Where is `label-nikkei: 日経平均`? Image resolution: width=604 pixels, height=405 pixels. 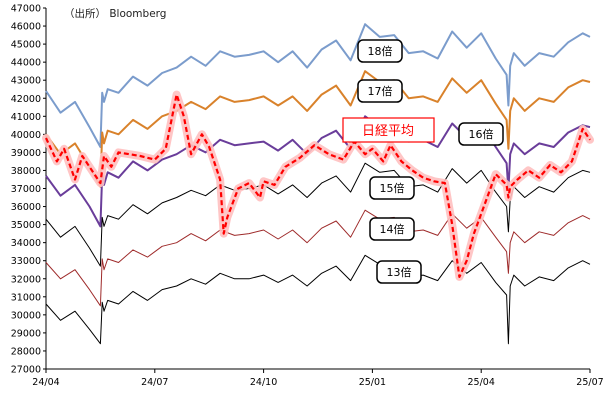
label-nikkei: 日経平均 is located at coordinates (388, 131).